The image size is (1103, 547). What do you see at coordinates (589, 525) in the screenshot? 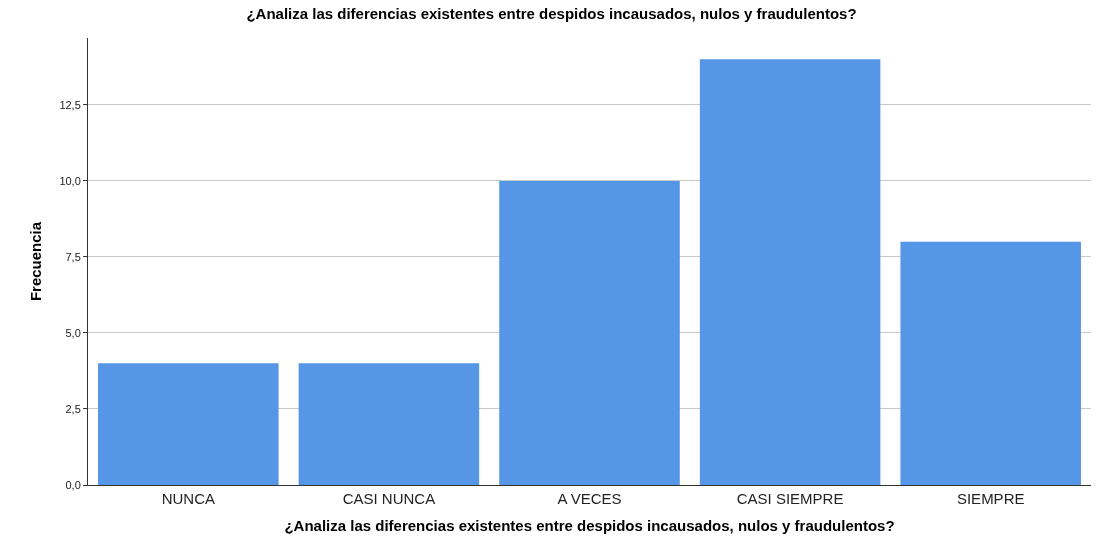
I see `x-axis-title: ¿Analiza las diferencias existentes entre despidos incausados, nulos y fraudulentos?` at bounding box center [589, 525].